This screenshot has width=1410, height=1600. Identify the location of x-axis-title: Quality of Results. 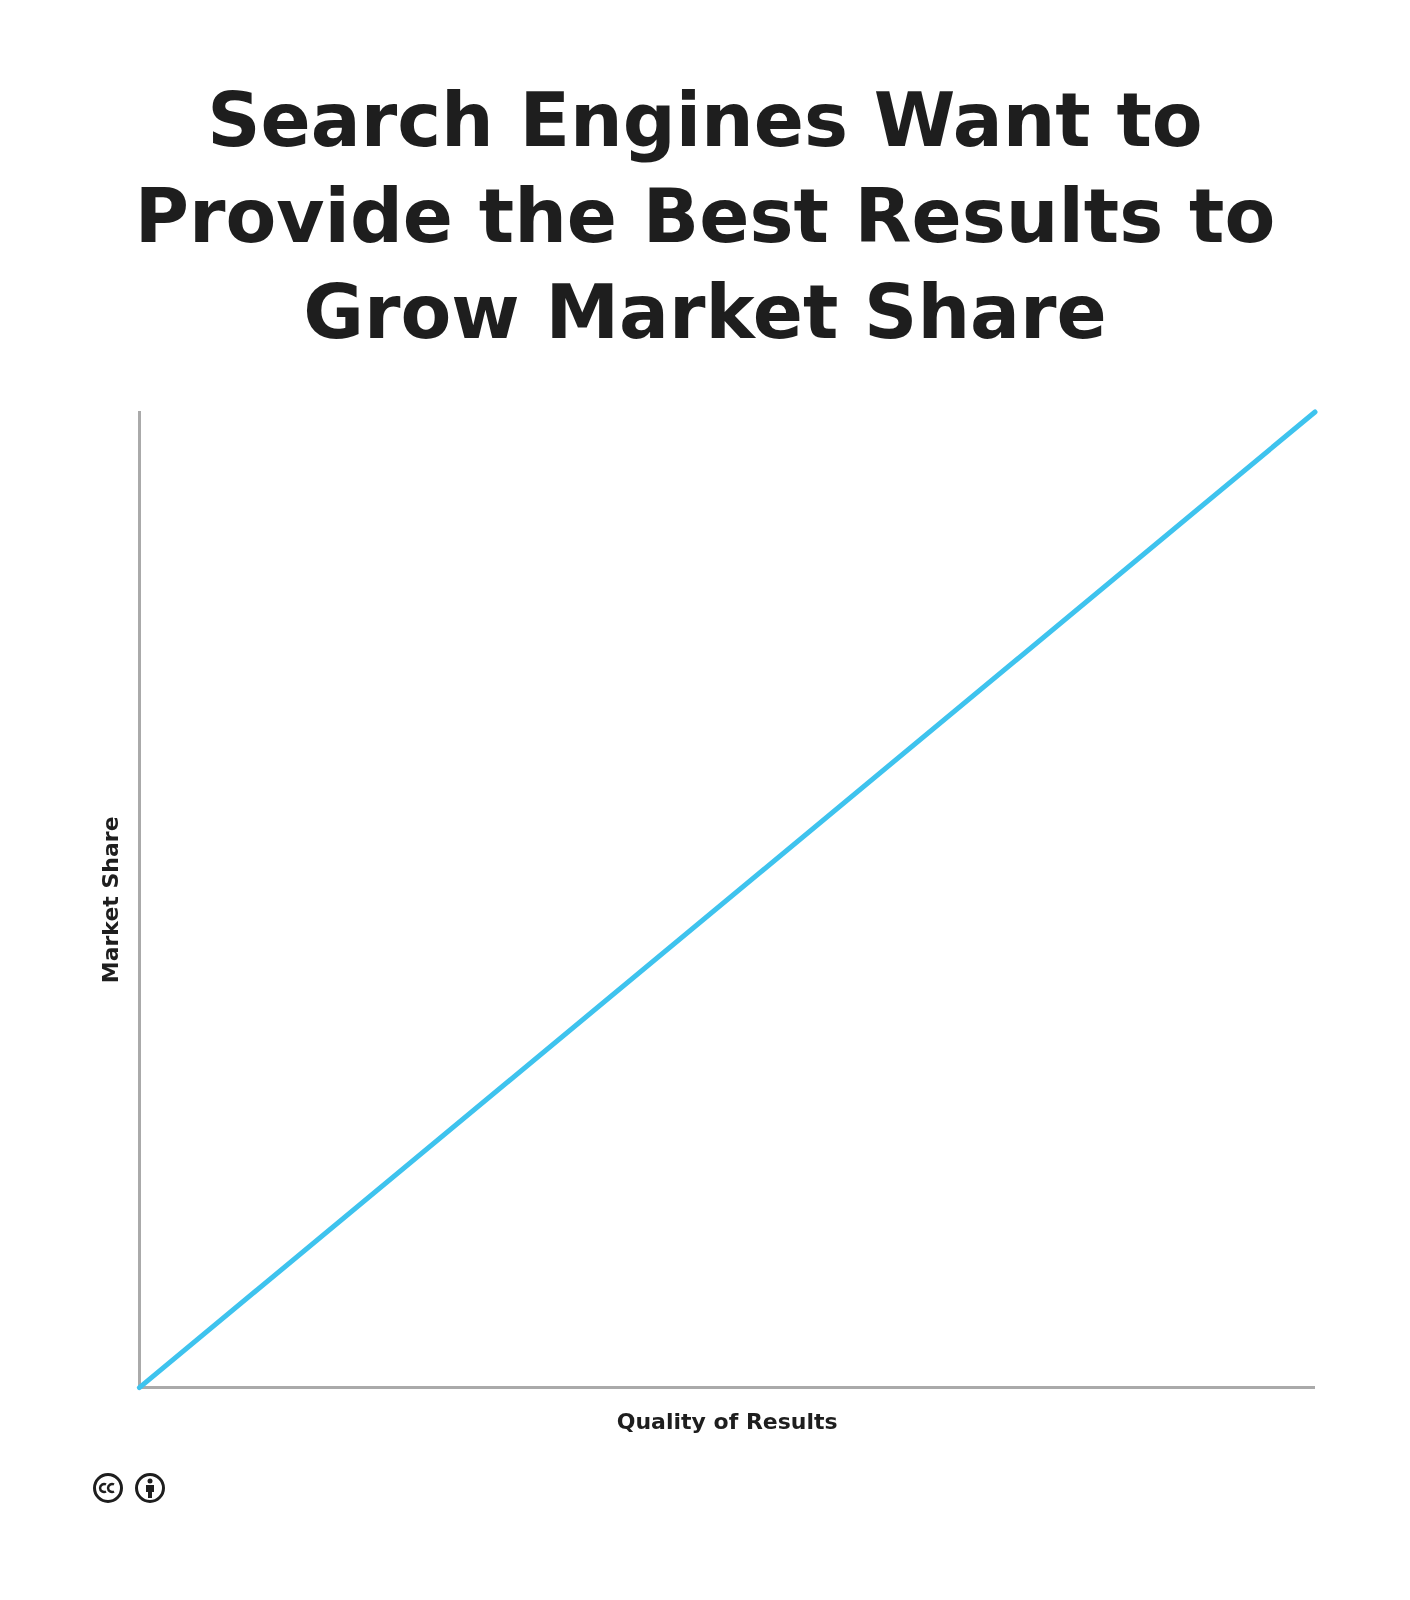
(727, 1421).